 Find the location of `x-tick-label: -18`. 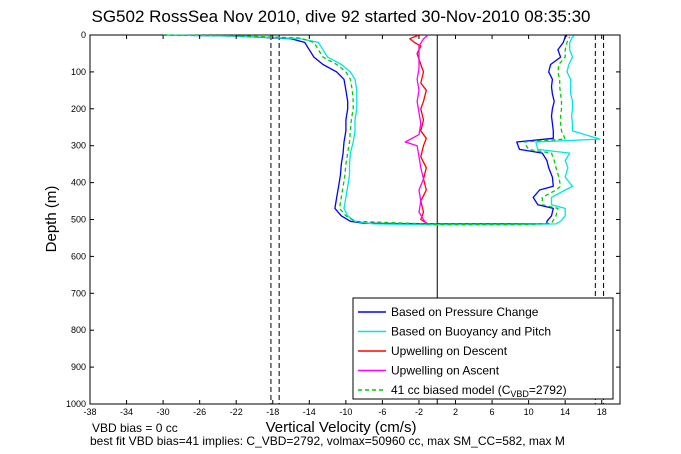

x-tick-label: -18 is located at coordinates (272, 412).